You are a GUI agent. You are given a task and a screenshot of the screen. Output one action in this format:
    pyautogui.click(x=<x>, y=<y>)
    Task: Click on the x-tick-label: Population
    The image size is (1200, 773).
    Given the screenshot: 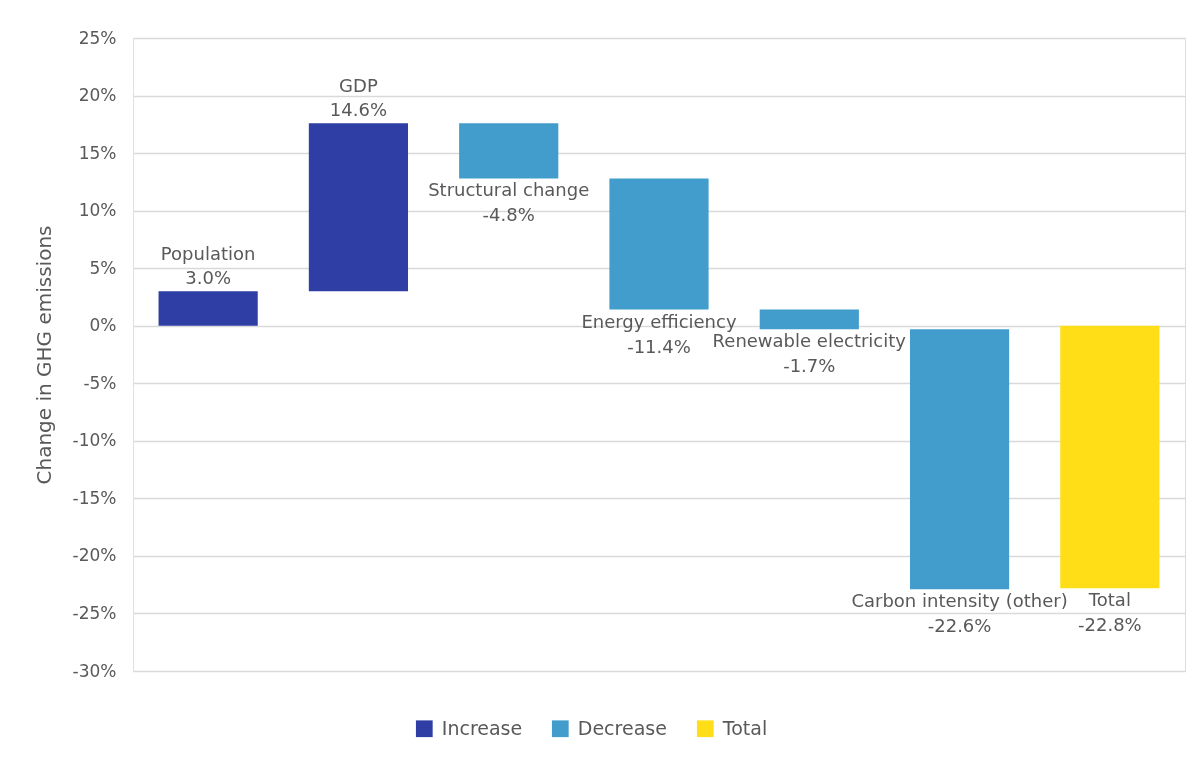 What is the action you would take?
    pyautogui.click(x=208, y=254)
    